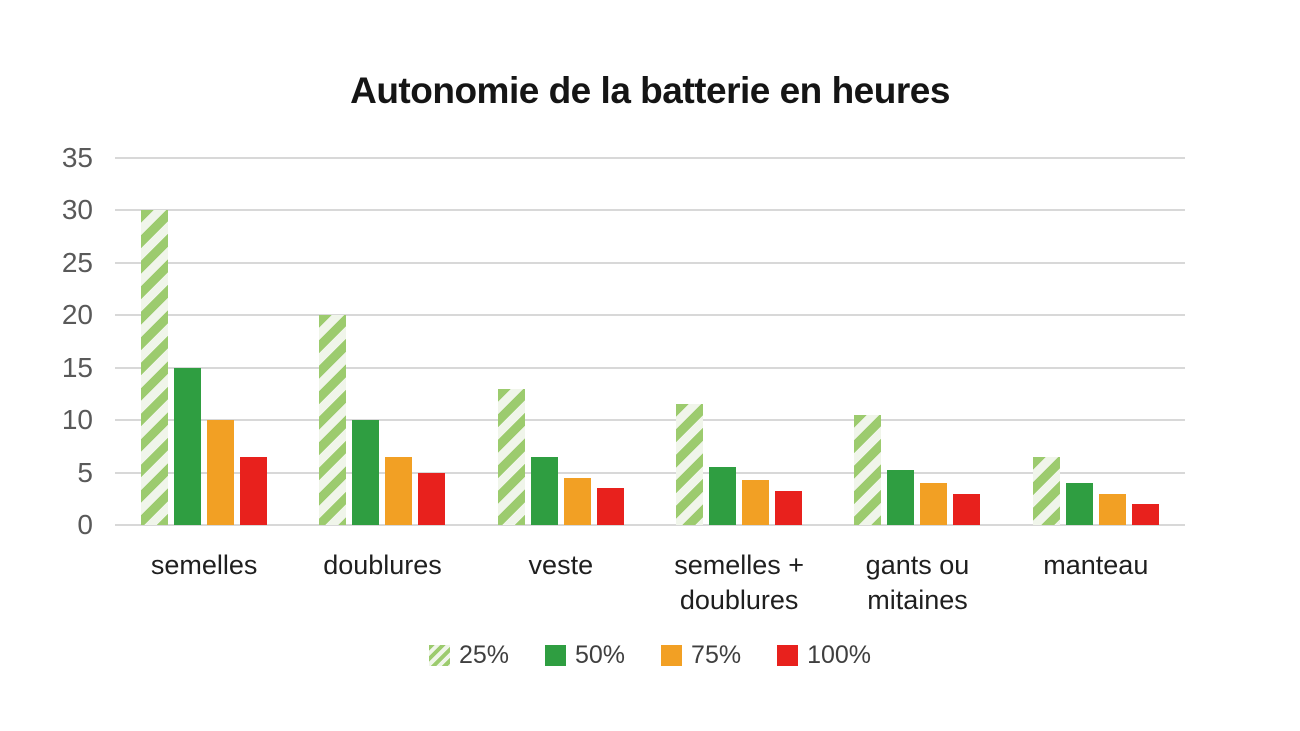 This screenshot has height=731, width=1300. I want to click on y-tick-label: 10, so click(77, 420).